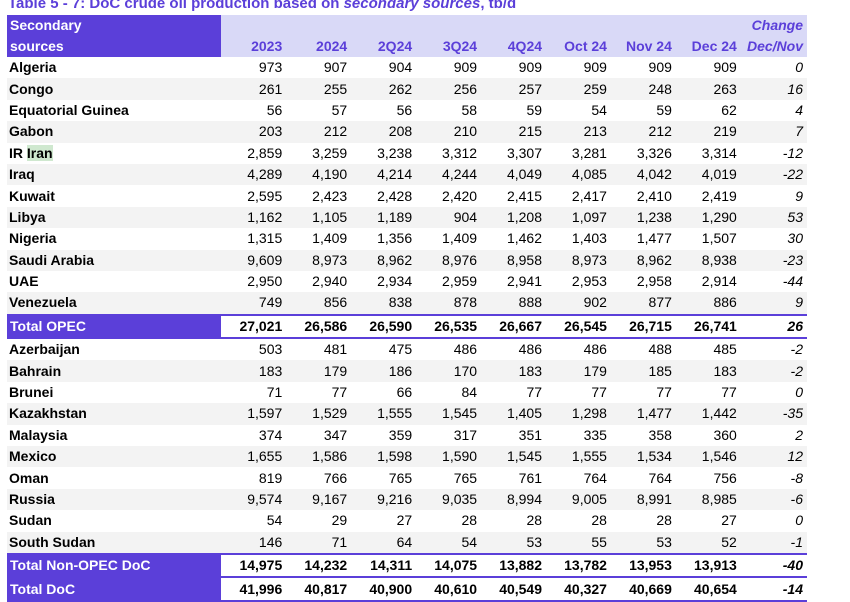 This screenshot has width=850, height=602. Describe the element at coordinates (449, 46) in the screenshot. I see `header-period: 3Q24` at that location.